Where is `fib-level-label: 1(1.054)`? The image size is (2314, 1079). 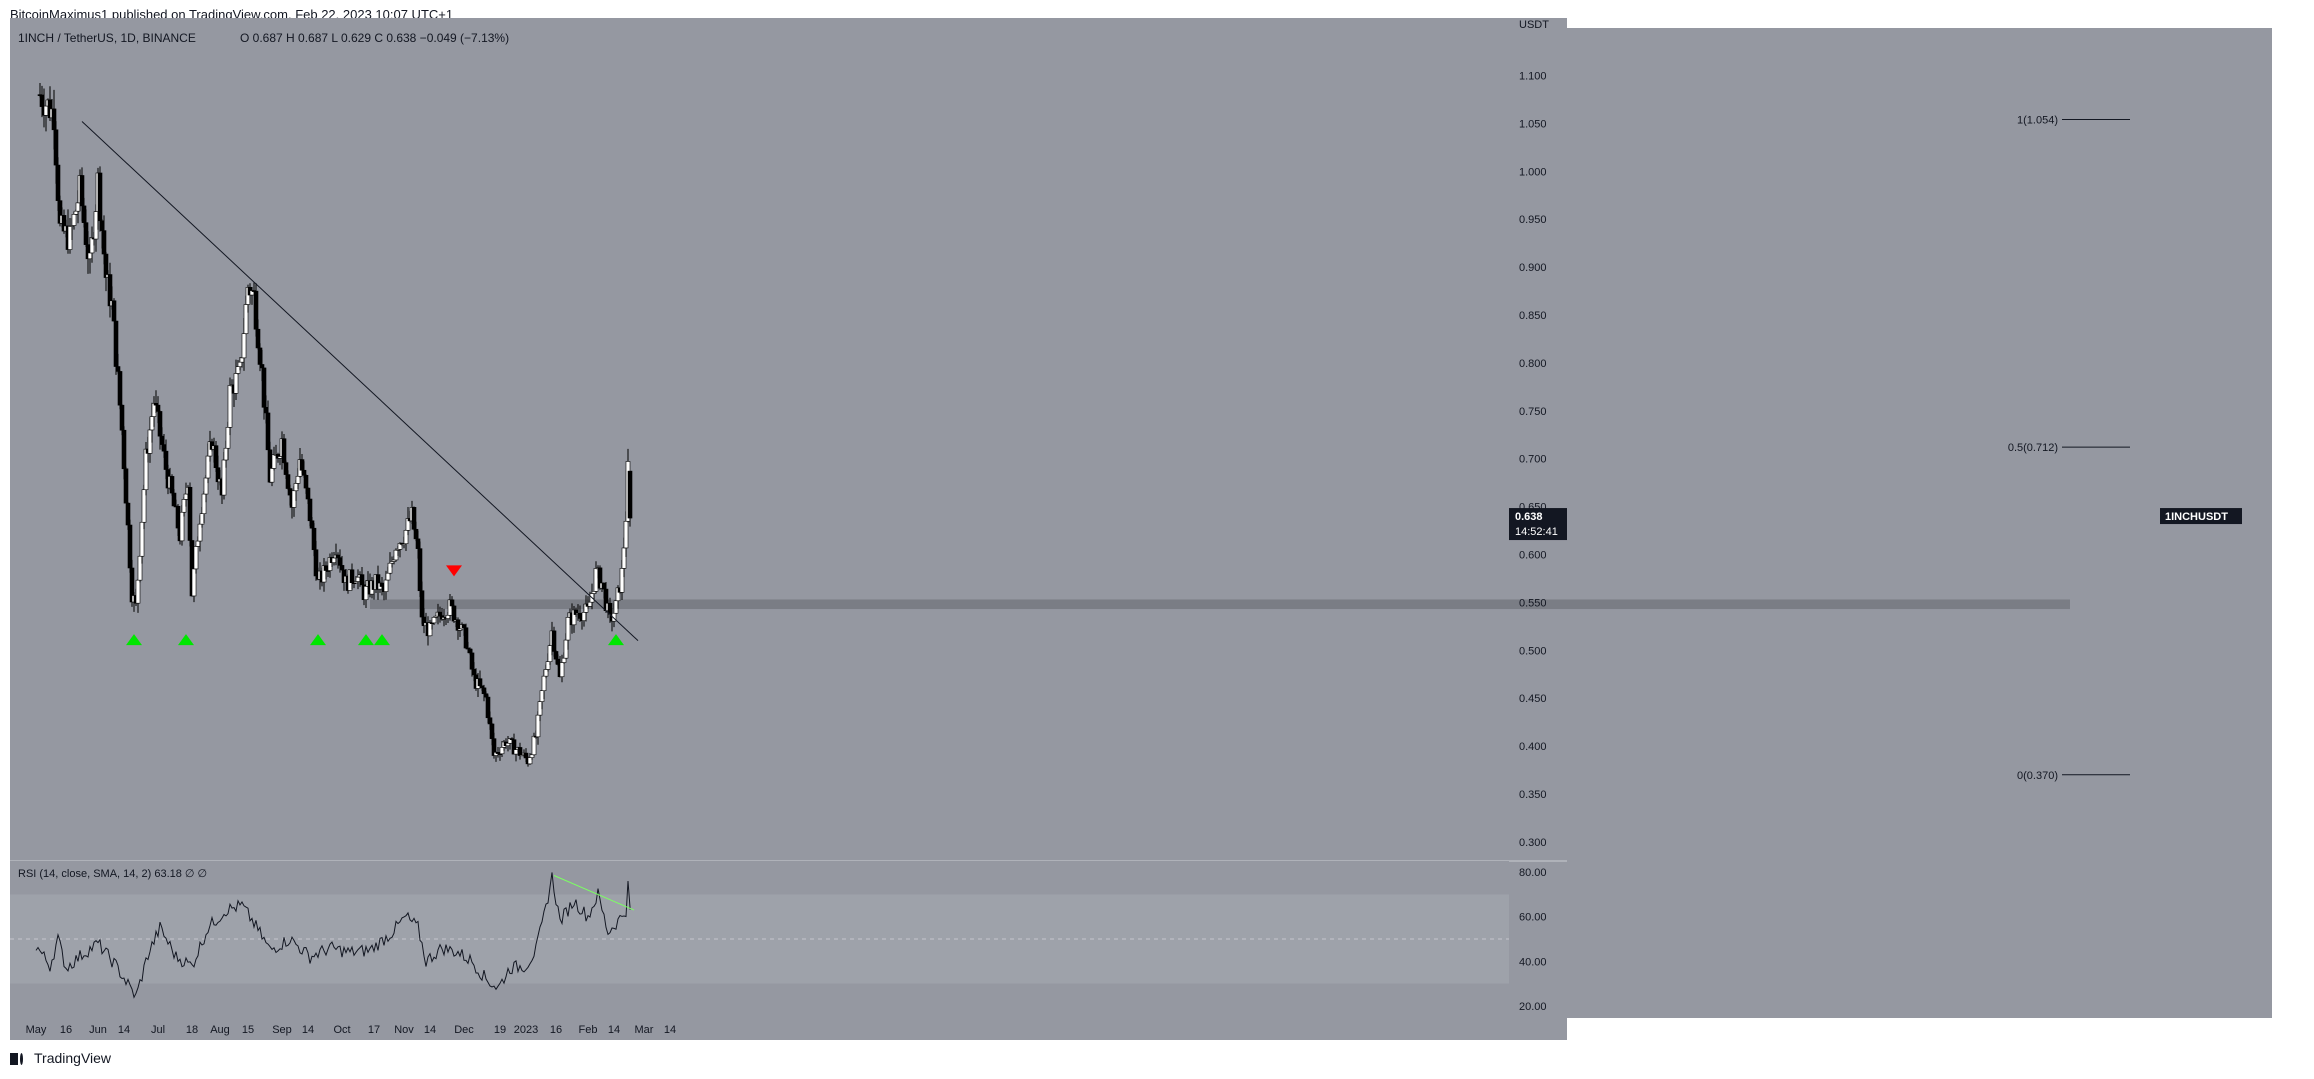
fib-level-label: 1(1.054) is located at coordinates (2037, 121).